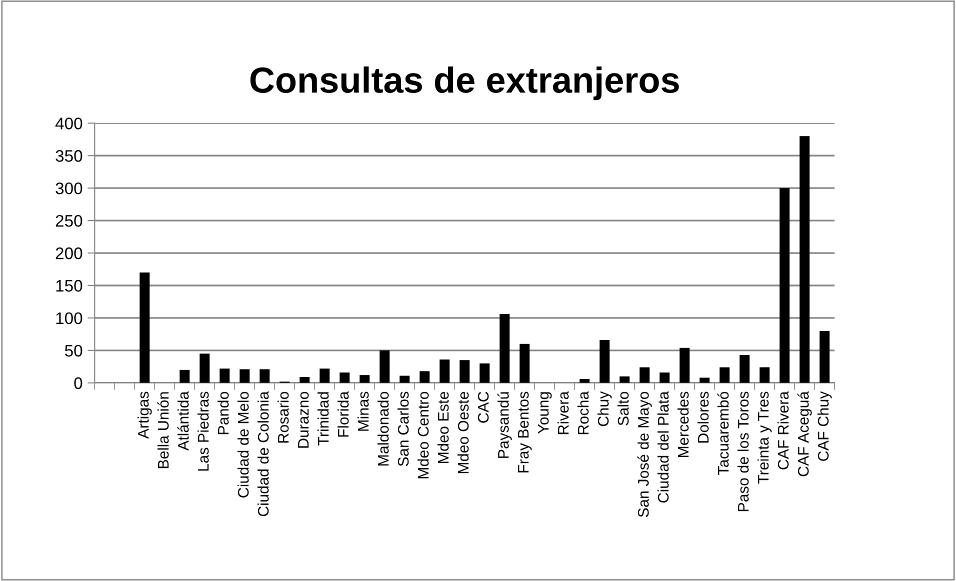 The height and width of the screenshot is (581, 956). Describe the element at coordinates (743, 452) in the screenshot. I see `x-tick-label: Paso de los Toros` at that location.